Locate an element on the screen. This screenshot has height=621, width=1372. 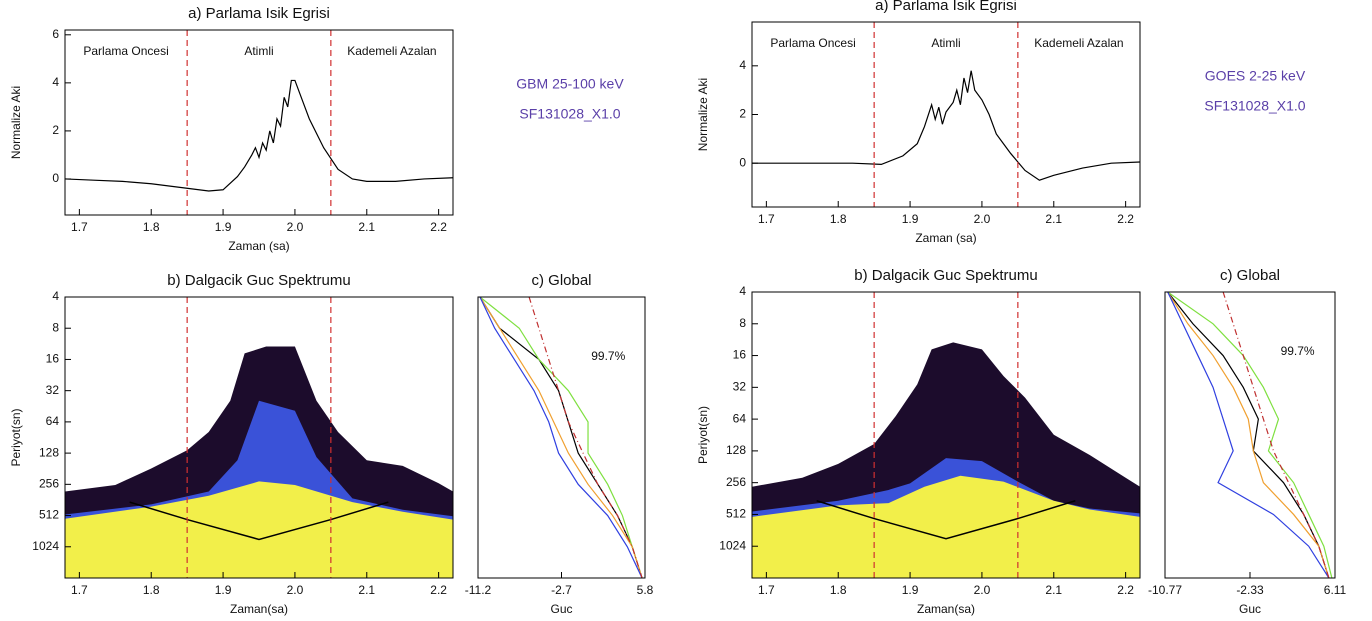
phase-label: Parlama Oncesi is located at coordinates (125, 51).